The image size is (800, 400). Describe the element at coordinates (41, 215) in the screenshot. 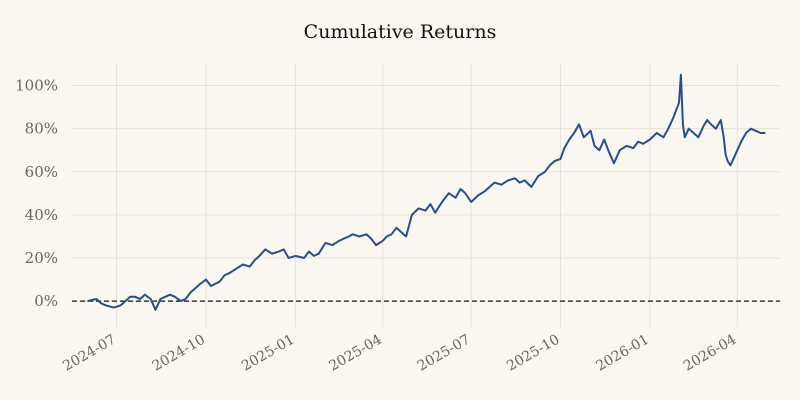

I see `y-tick-label: 40%` at that location.